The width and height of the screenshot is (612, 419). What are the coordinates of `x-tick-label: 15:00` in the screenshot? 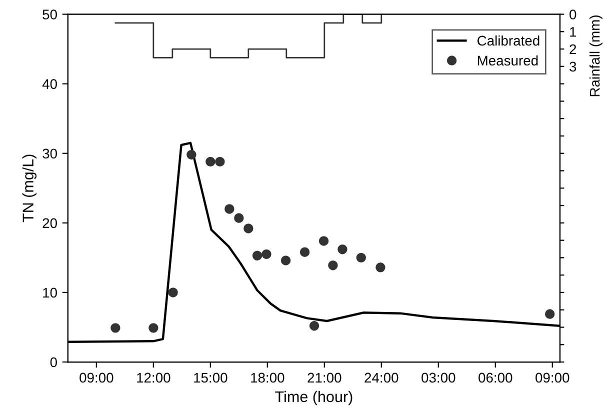 It's located at (211, 377).